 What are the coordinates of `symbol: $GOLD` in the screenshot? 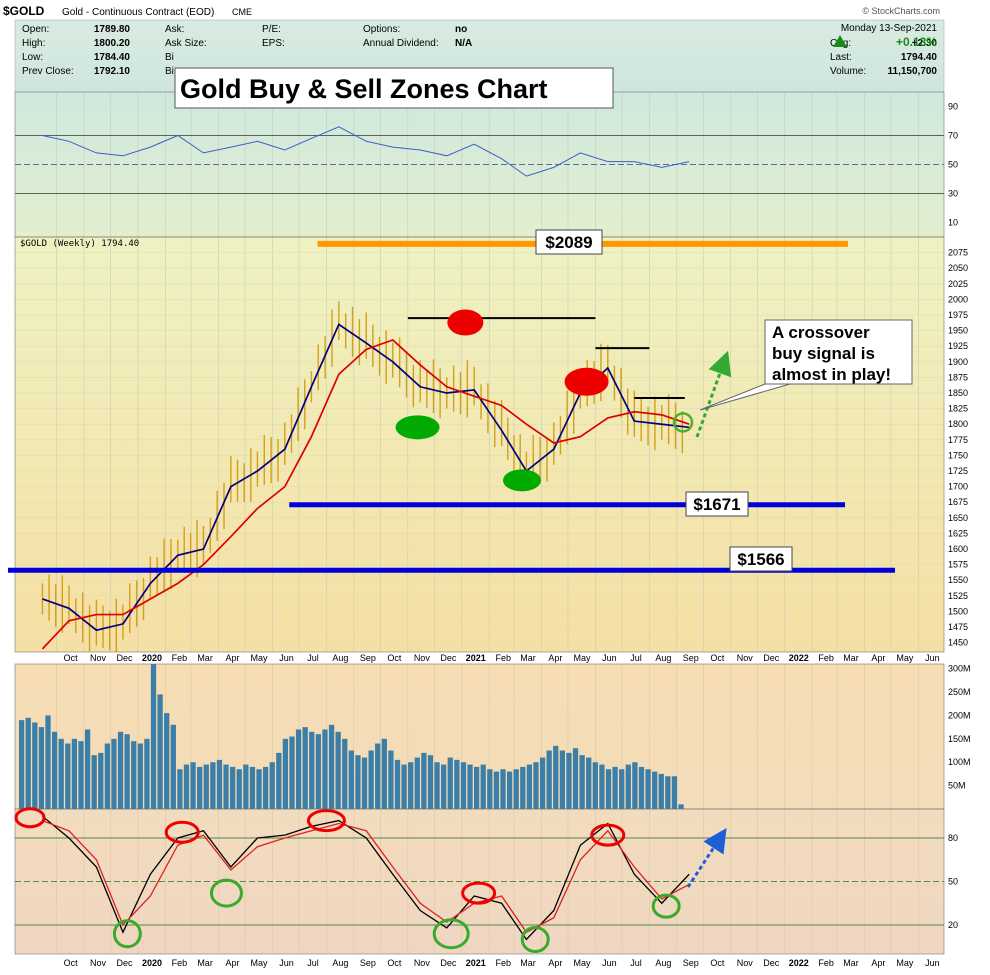 It's located at (24, 11).